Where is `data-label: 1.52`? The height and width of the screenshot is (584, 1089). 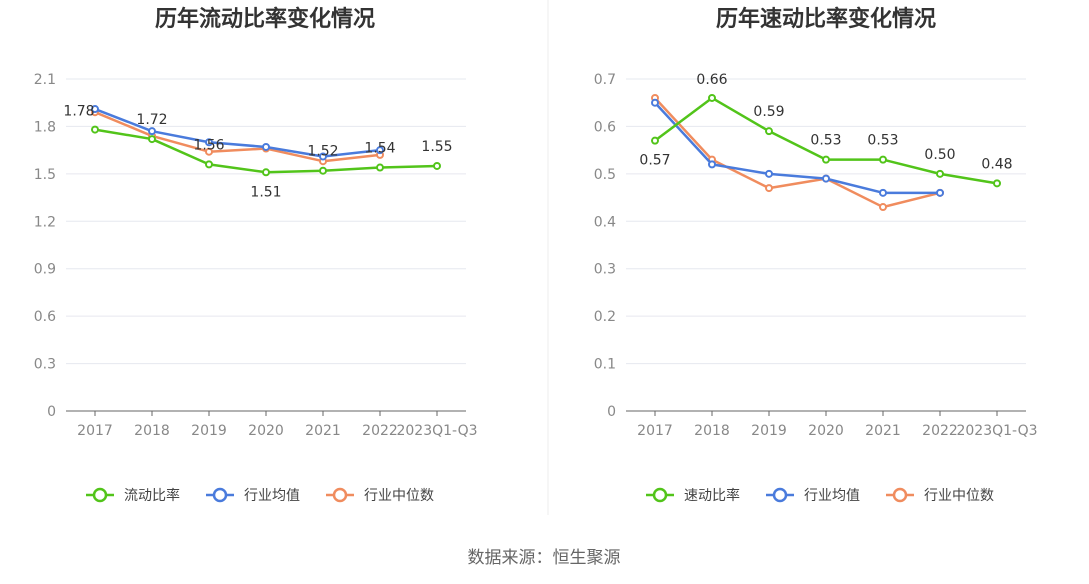
data-label: 1.52 is located at coordinates (322, 152).